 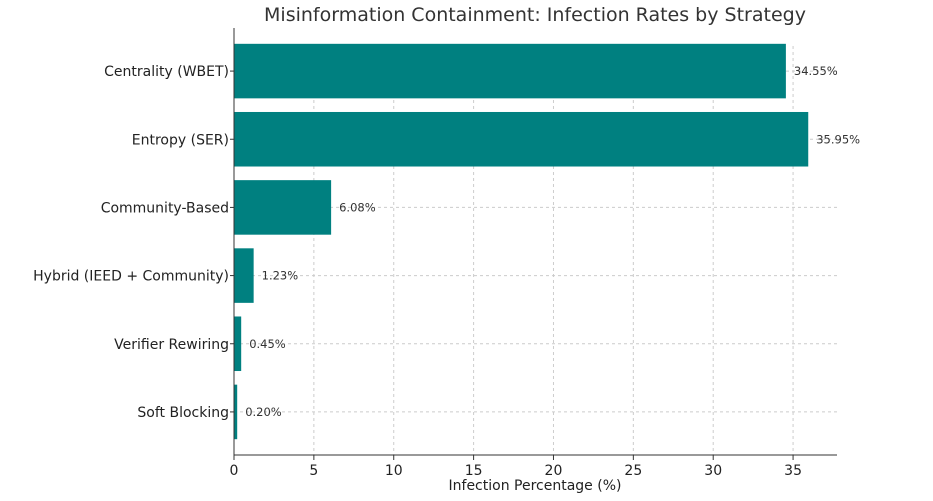 What do you see at coordinates (171, 345) in the screenshot?
I see `category-label: Verifier Rewiring` at bounding box center [171, 345].